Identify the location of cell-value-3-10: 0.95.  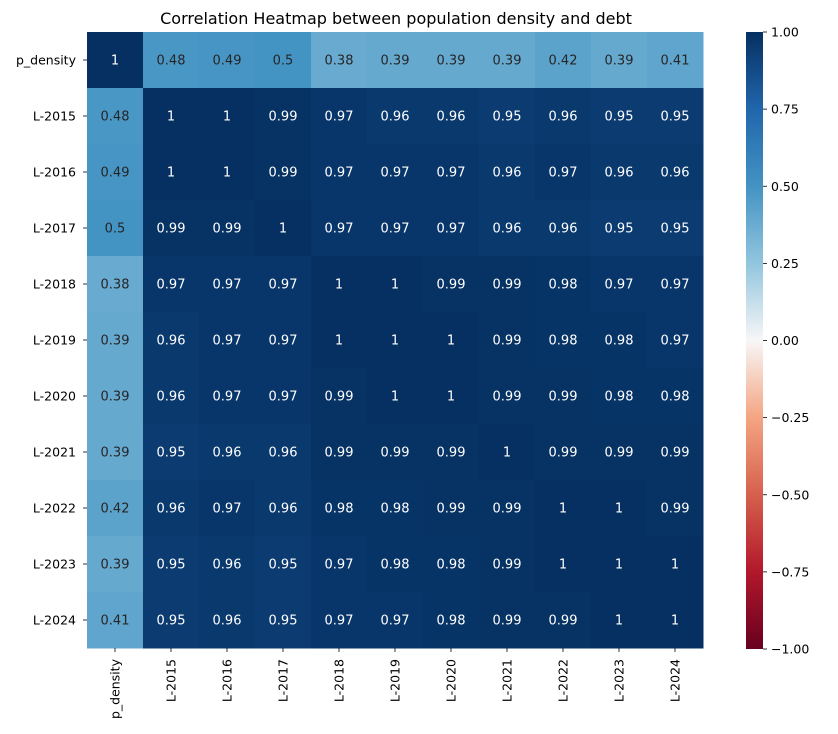
(675, 229).